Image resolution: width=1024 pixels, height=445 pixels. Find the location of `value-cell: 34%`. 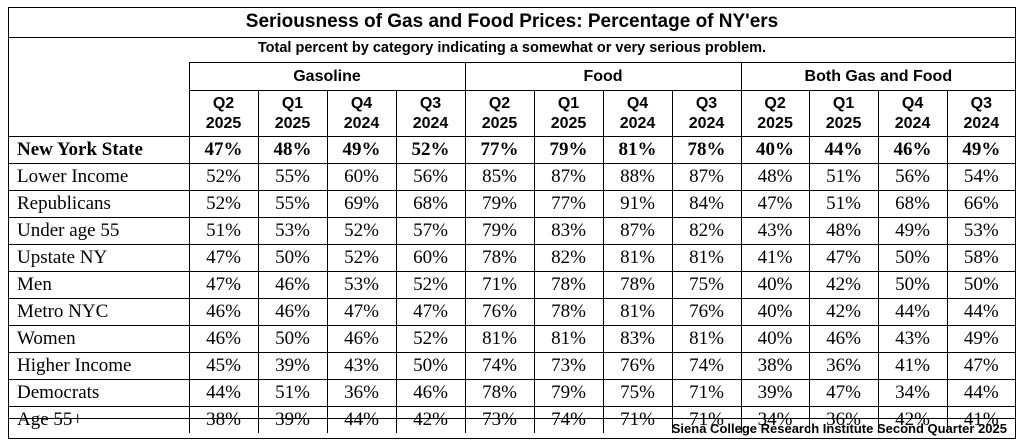

value-cell: 34% is located at coordinates (912, 393).